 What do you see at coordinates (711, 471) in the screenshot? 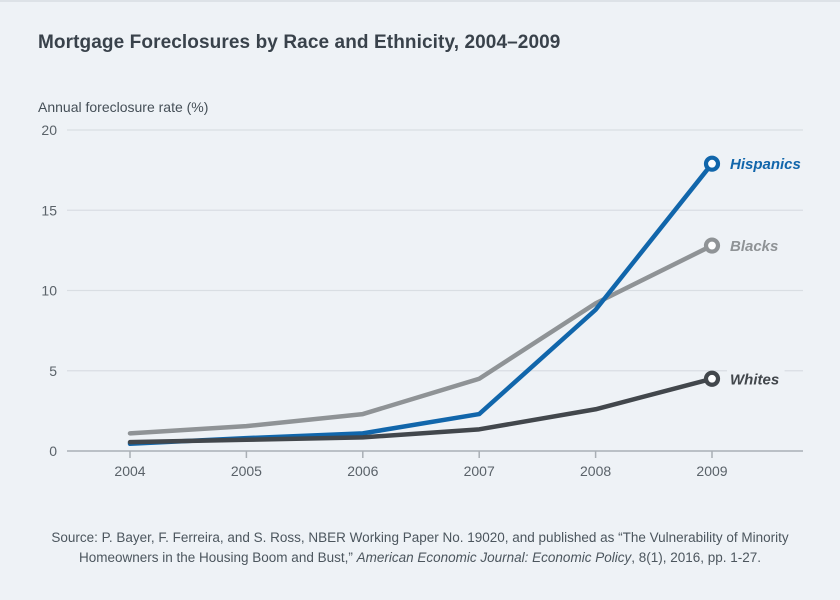
I see `x-tick-label-2009: 2009` at bounding box center [711, 471].